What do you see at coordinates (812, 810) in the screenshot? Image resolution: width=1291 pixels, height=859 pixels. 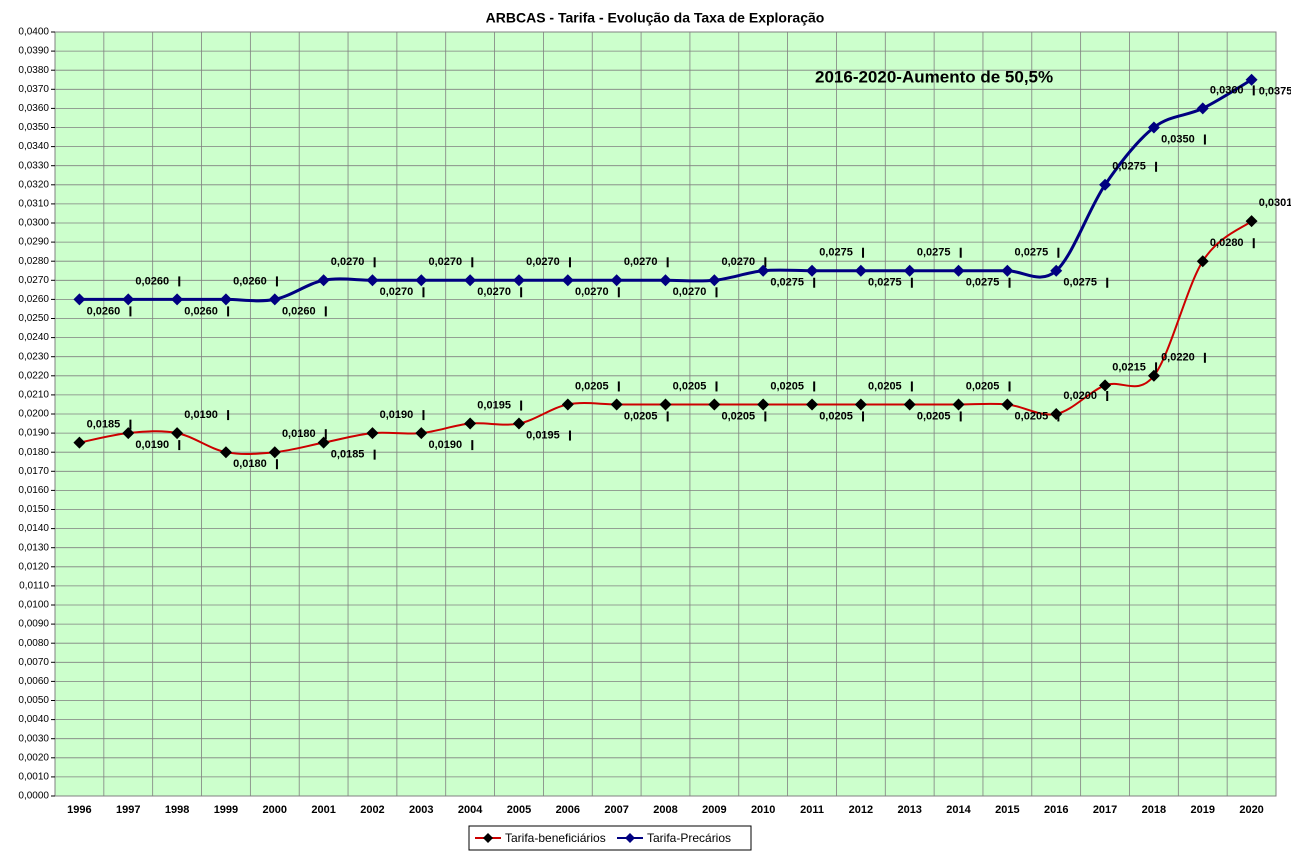 I see `x-tick-label: 2011` at bounding box center [812, 810].